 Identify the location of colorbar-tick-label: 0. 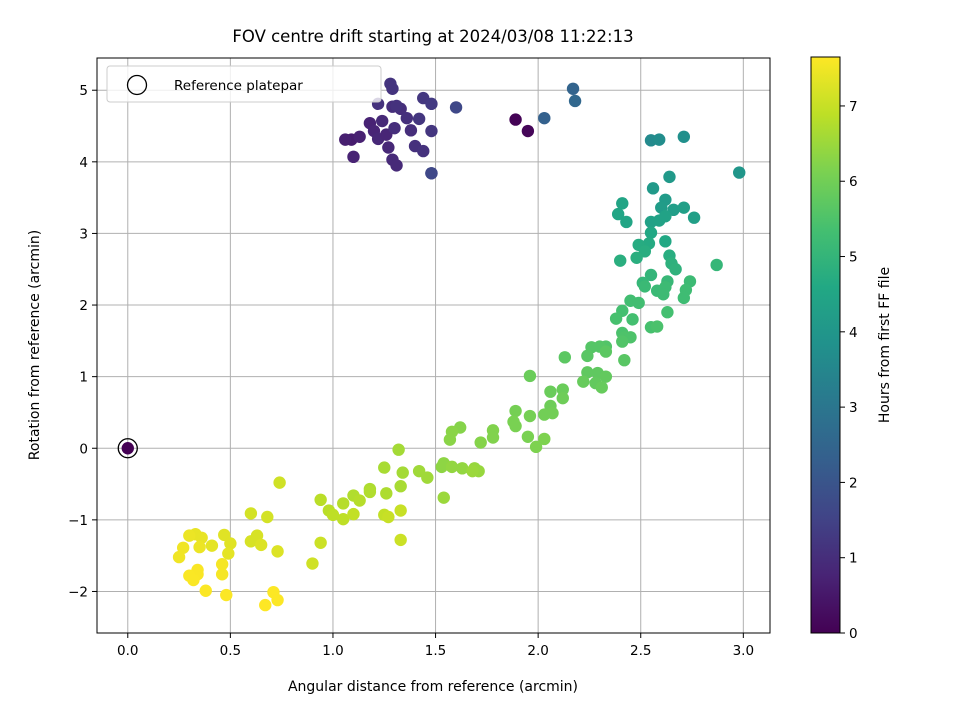
(853, 634).